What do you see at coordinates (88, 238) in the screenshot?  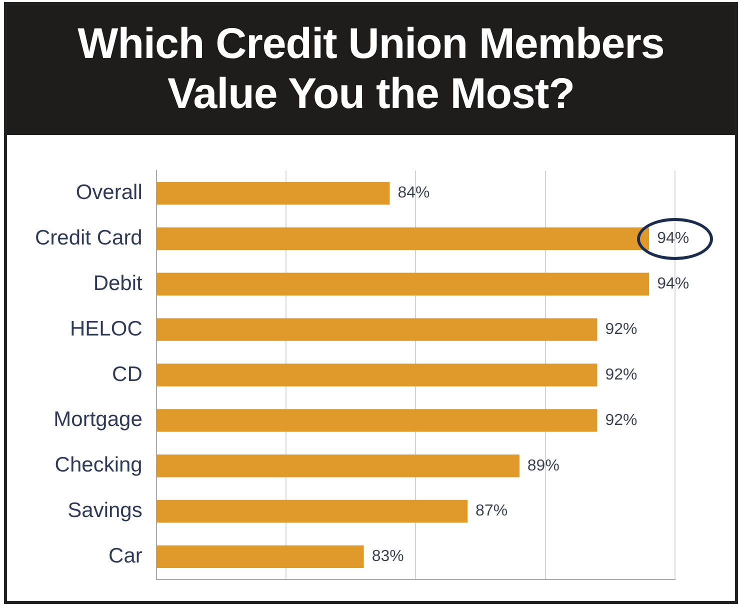 I see `y-tick-label: Credit Card` at bounding box center [88, 238].